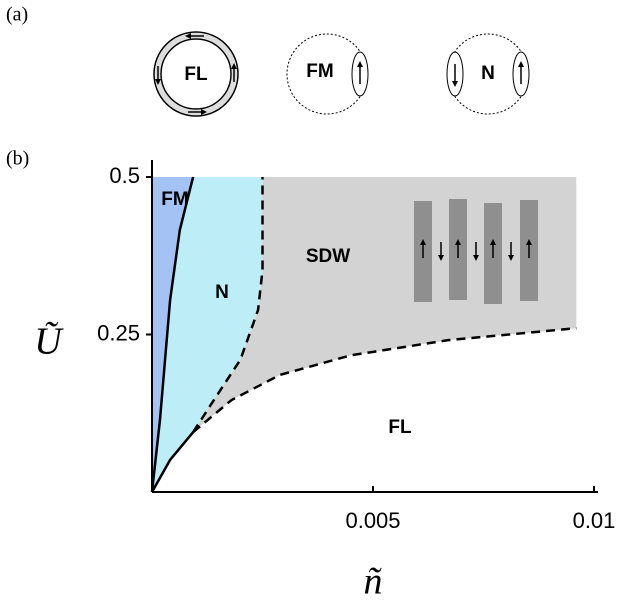 This screenshot has height=607, width=639. What do you see at coordinates (222, 292) in the screenshot?
I see `region-label: N` at bounding box center [222, 292].